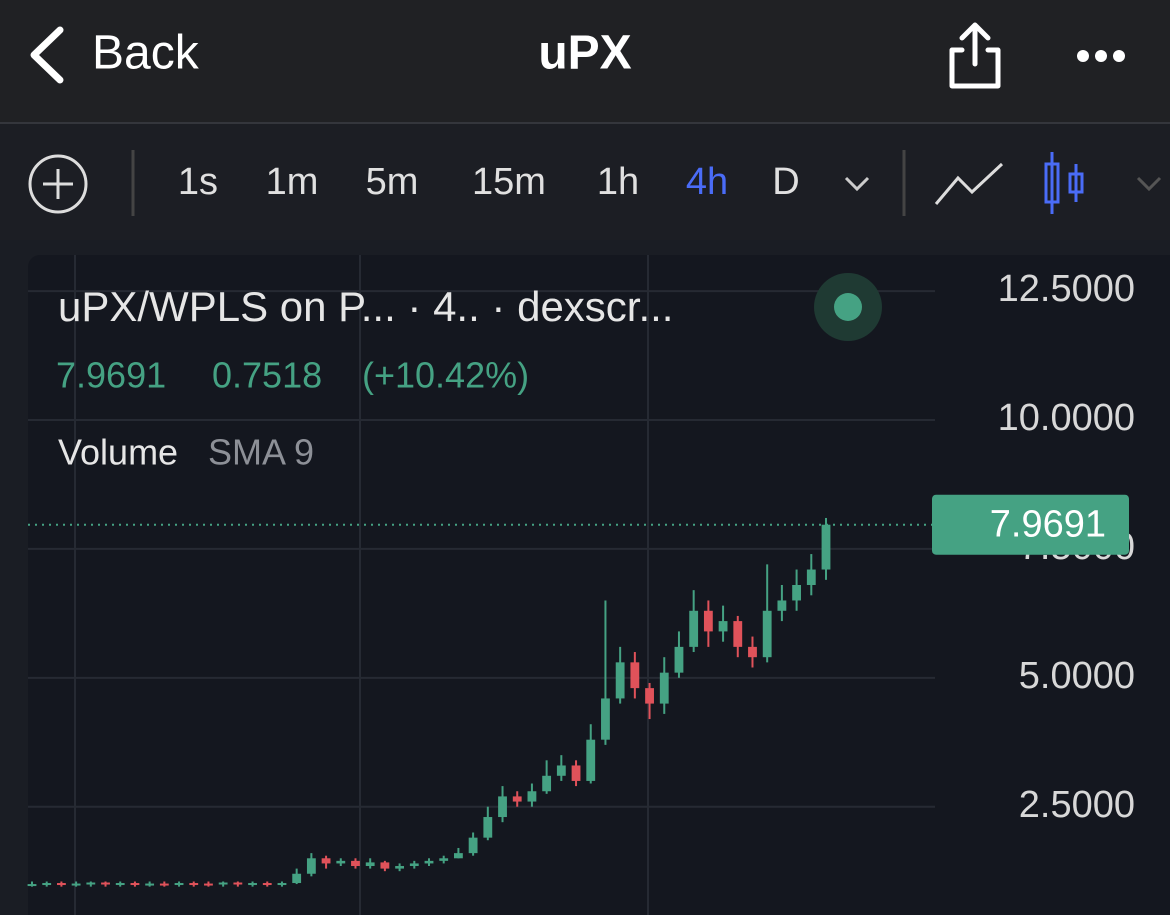 The image size is (1170, 915). What do you see at coordinates (146, 53) in the screenshot?
I see `back-label: Back` at bounding box center [146, 53].